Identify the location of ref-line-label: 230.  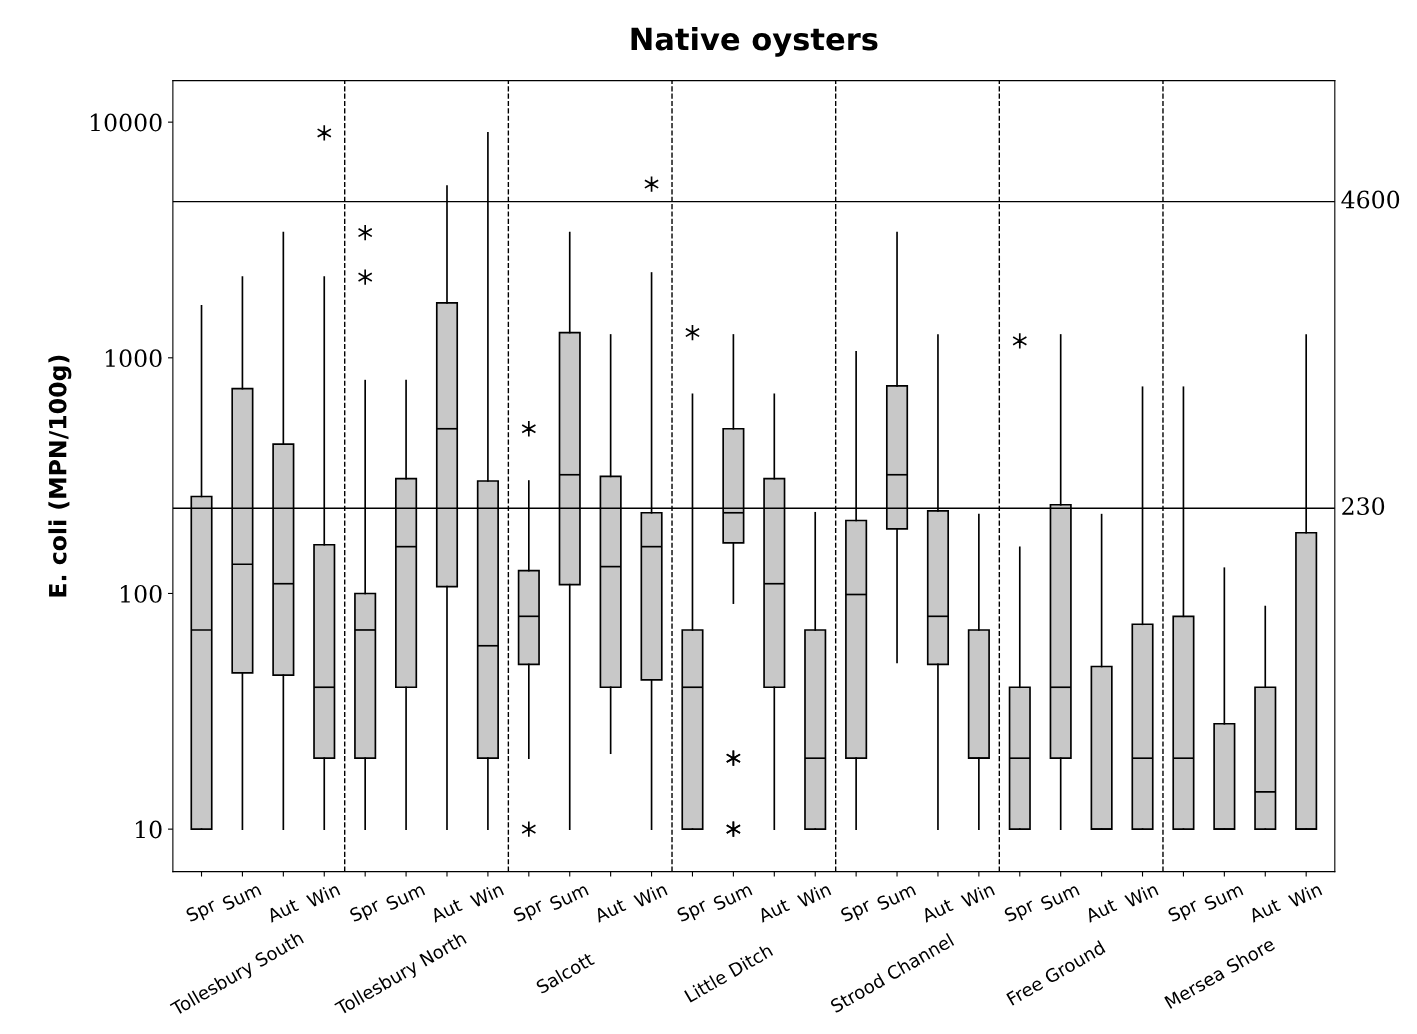
(1363, 506).